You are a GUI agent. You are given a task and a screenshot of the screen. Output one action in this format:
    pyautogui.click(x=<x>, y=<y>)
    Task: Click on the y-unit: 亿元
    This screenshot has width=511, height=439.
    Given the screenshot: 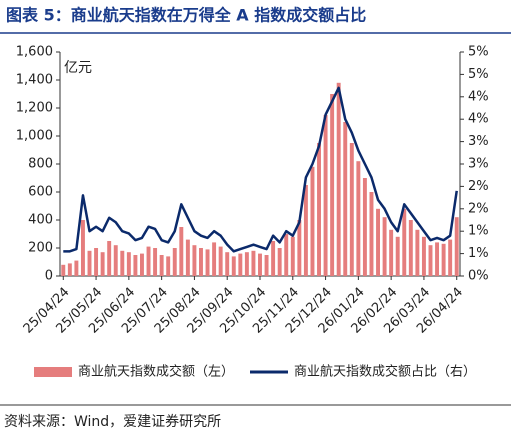 What is the action you would take?
    pyautogui.click(x=78, y=68)
    